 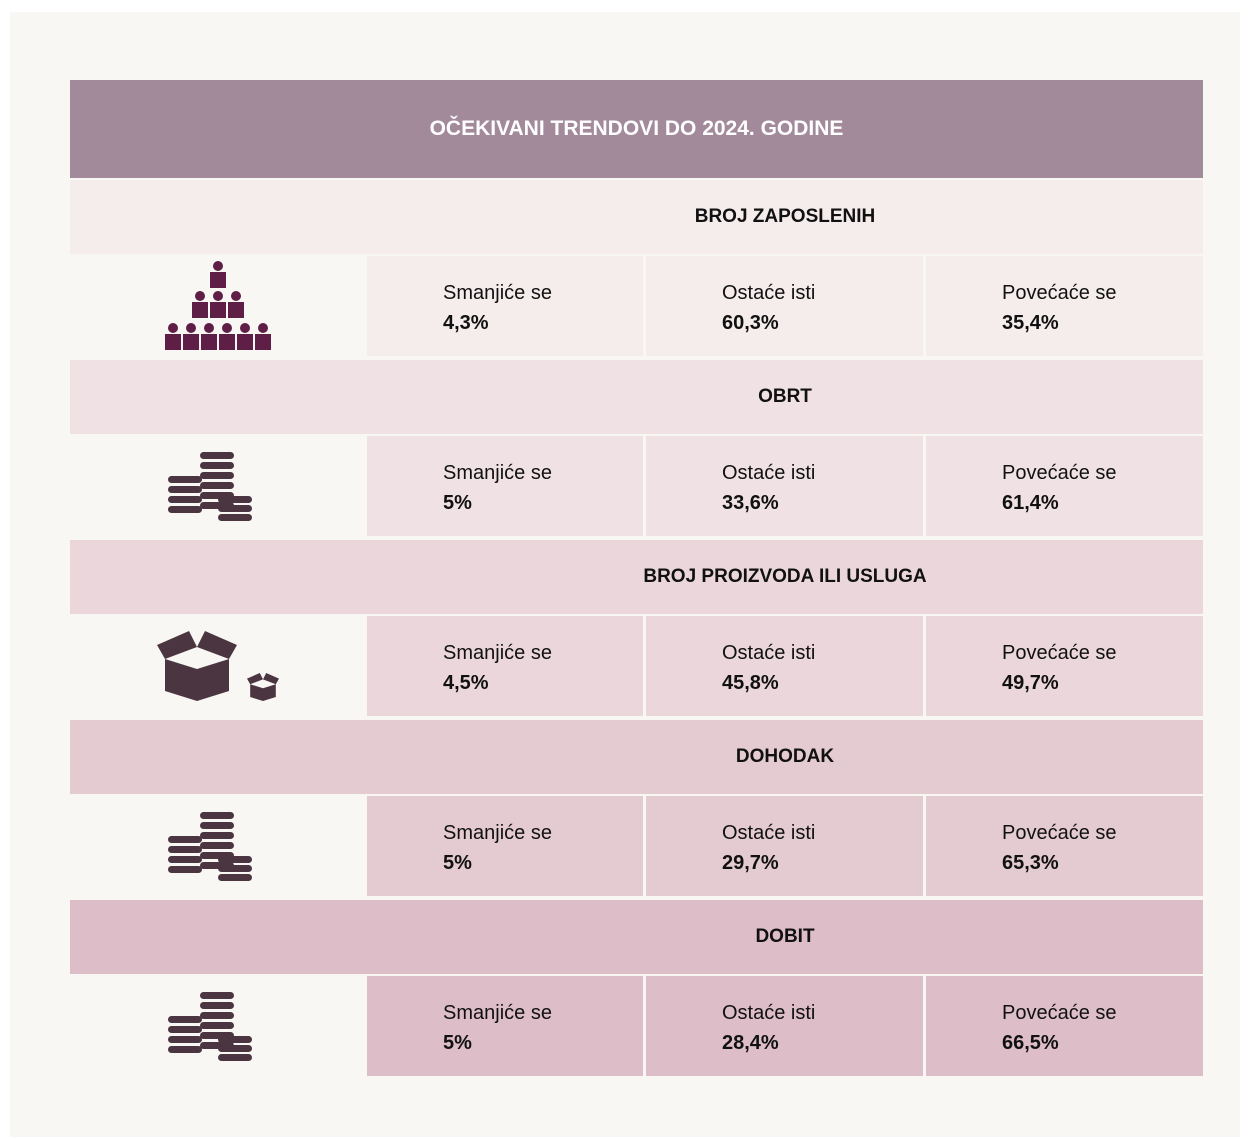 I want to click on section-title: OBRT, so click(x=636, y=397).